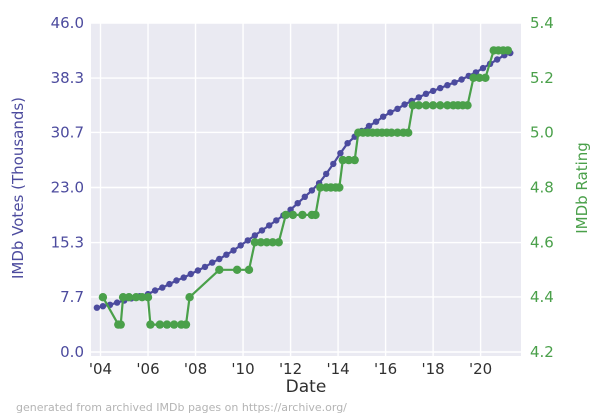 This screenshot has height=420, width=600. I want to click on x-axis-title: Date, so click(306, 387).